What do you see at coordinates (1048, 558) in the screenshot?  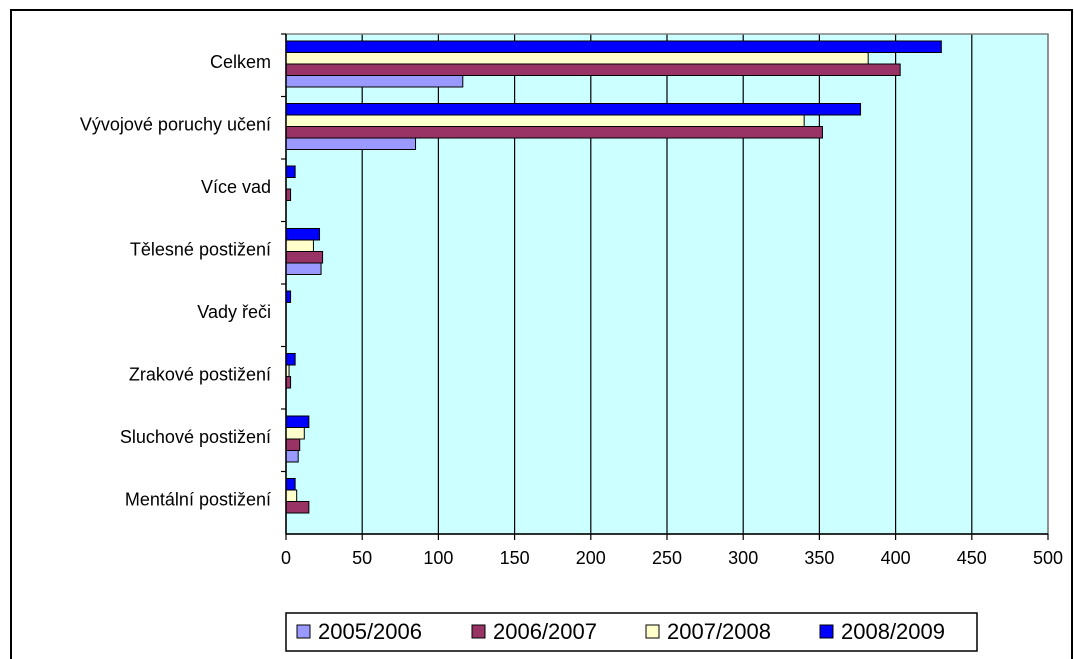 I see `x-tick-label: 500` at bounding box center [1048, 558].